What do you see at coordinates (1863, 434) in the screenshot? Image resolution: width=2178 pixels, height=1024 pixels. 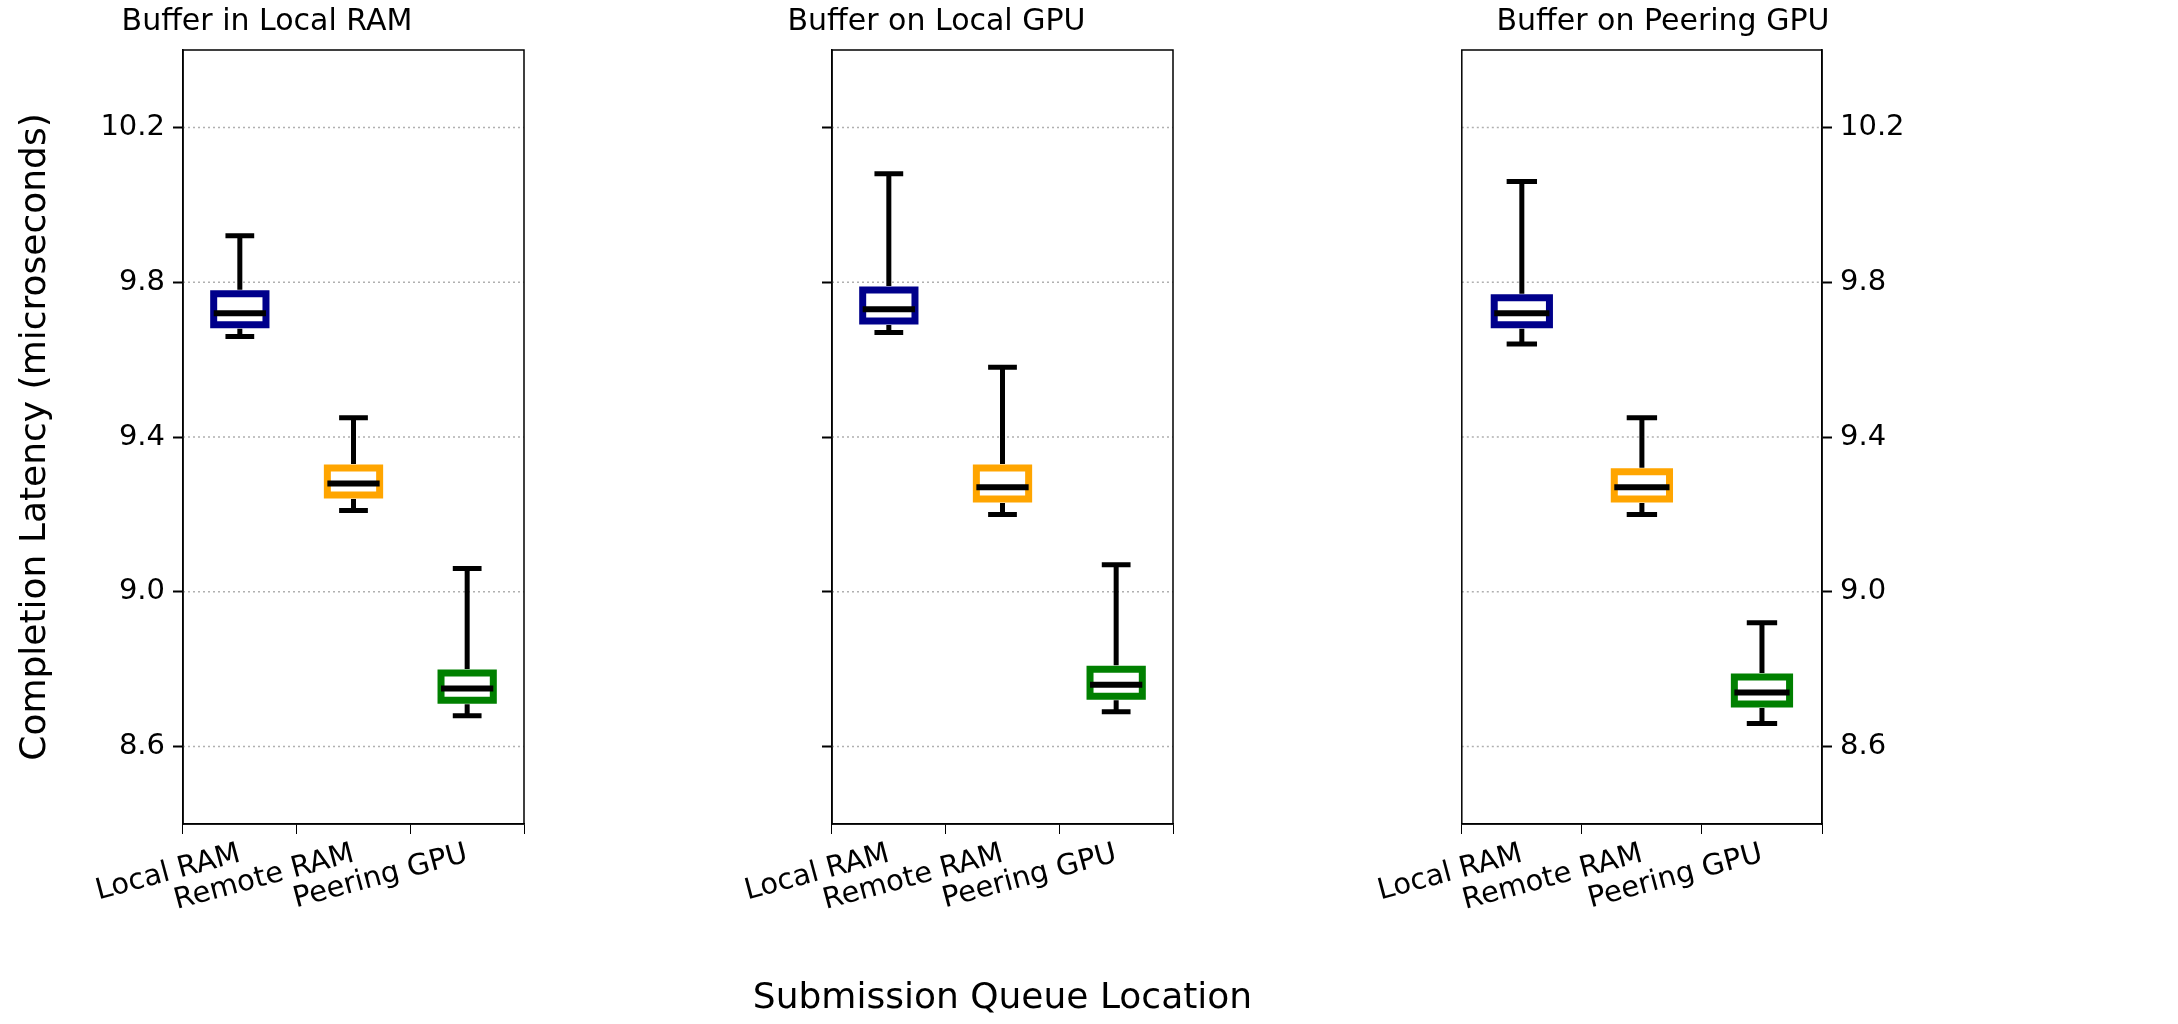 I see `y2-tick-label: 9.4` at bounding box center [1863, 434].